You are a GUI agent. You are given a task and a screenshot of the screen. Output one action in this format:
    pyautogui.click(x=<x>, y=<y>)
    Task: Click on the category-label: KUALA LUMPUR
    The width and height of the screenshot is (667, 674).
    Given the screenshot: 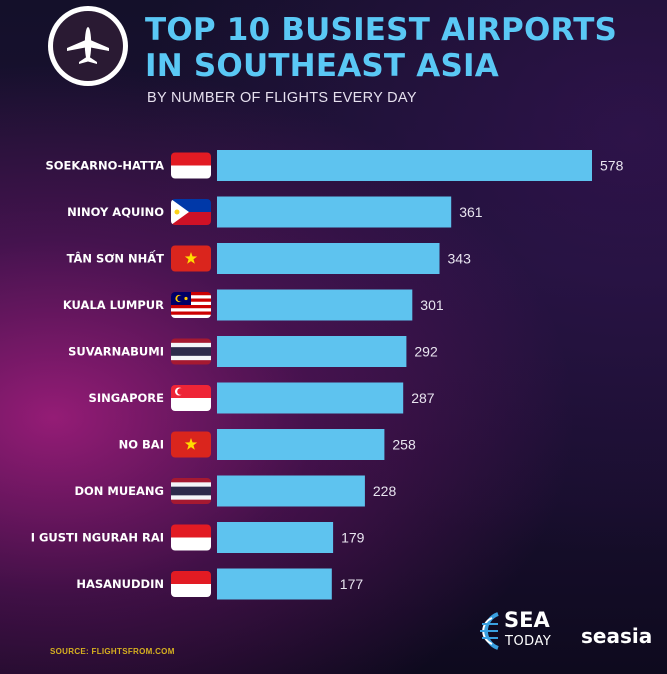 What is the action you would take?
    pyautogui.click(x=113, y=305)
    